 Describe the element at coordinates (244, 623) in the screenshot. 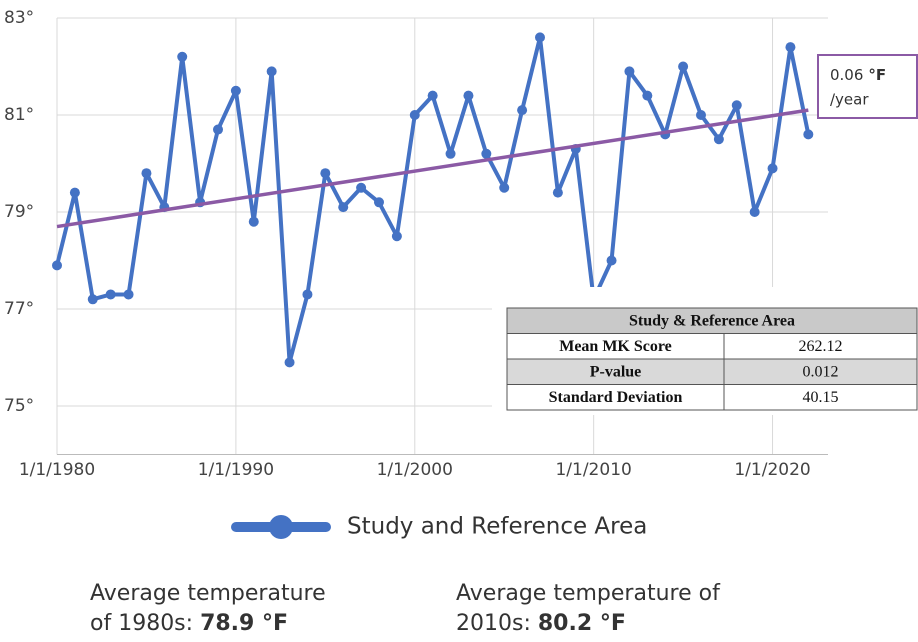

I see `note-value: 78.9 °F` at that location.